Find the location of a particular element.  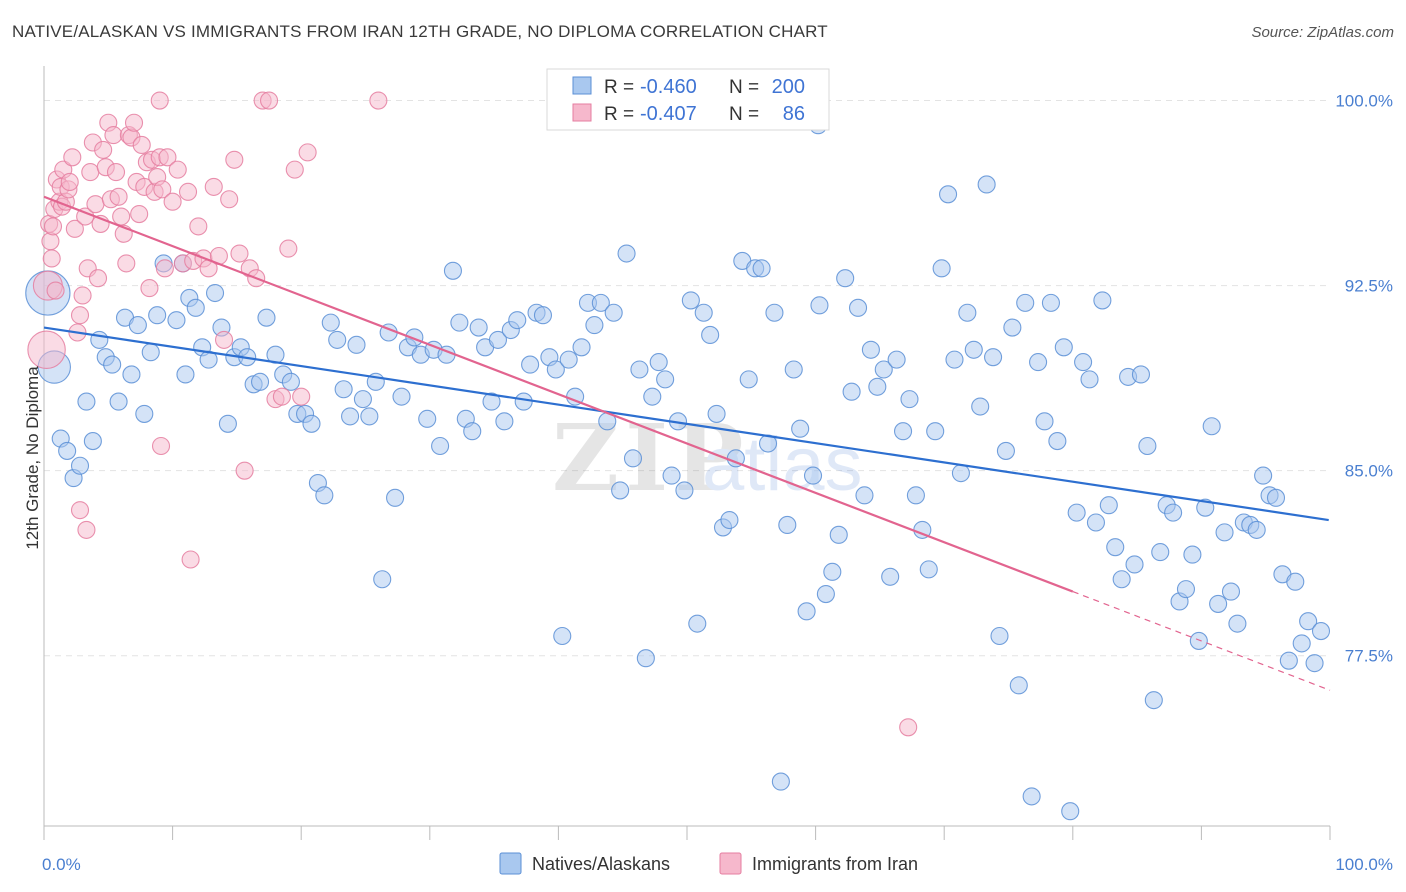

bottom-legend-swatch-blue is located at coordinates (510, 863).